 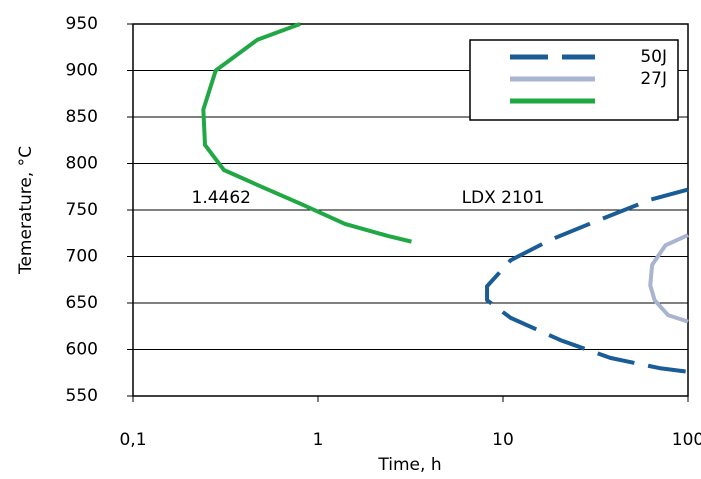 I want to click on y-tick-label: 750, so click(x=82, y=210).